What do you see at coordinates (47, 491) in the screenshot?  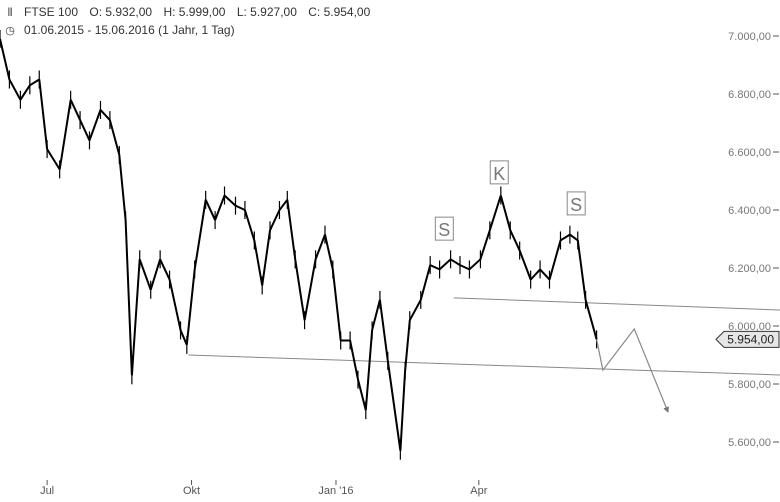 I see `x-tick-label: Jul` at bounding box center [47, 491].